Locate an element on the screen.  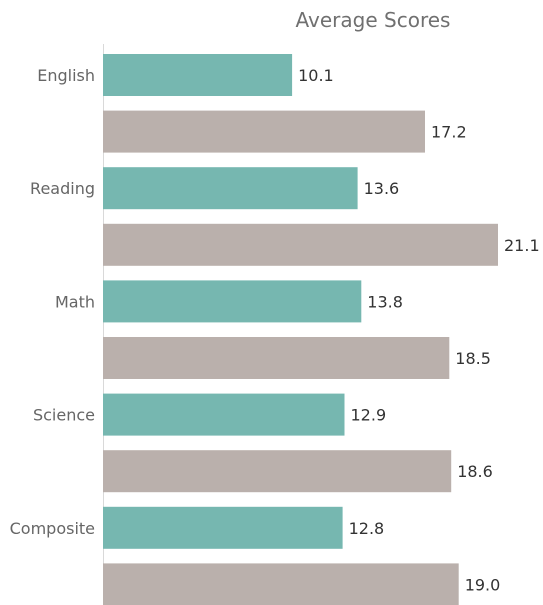
category-label-math: Math is located at coordinates (75, 301).